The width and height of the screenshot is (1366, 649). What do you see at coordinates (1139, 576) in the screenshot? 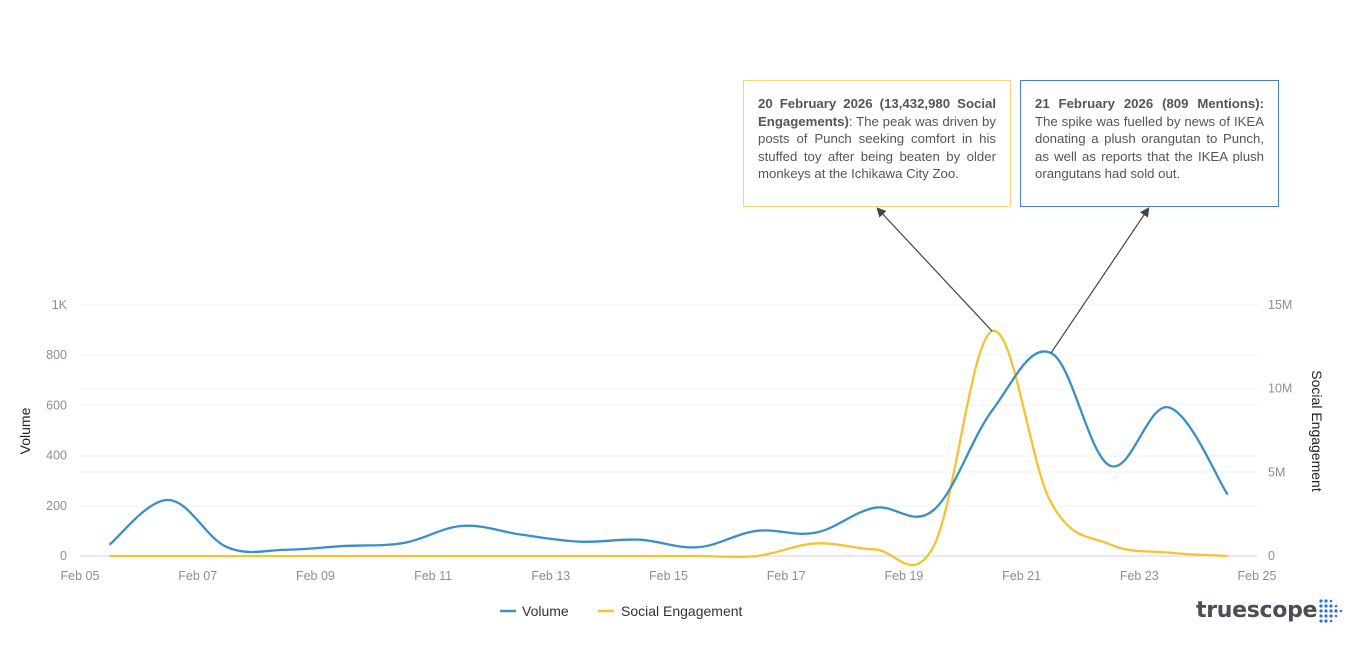
I see `x-tick-label: Feb 23` at bounding box center [1139, 576].